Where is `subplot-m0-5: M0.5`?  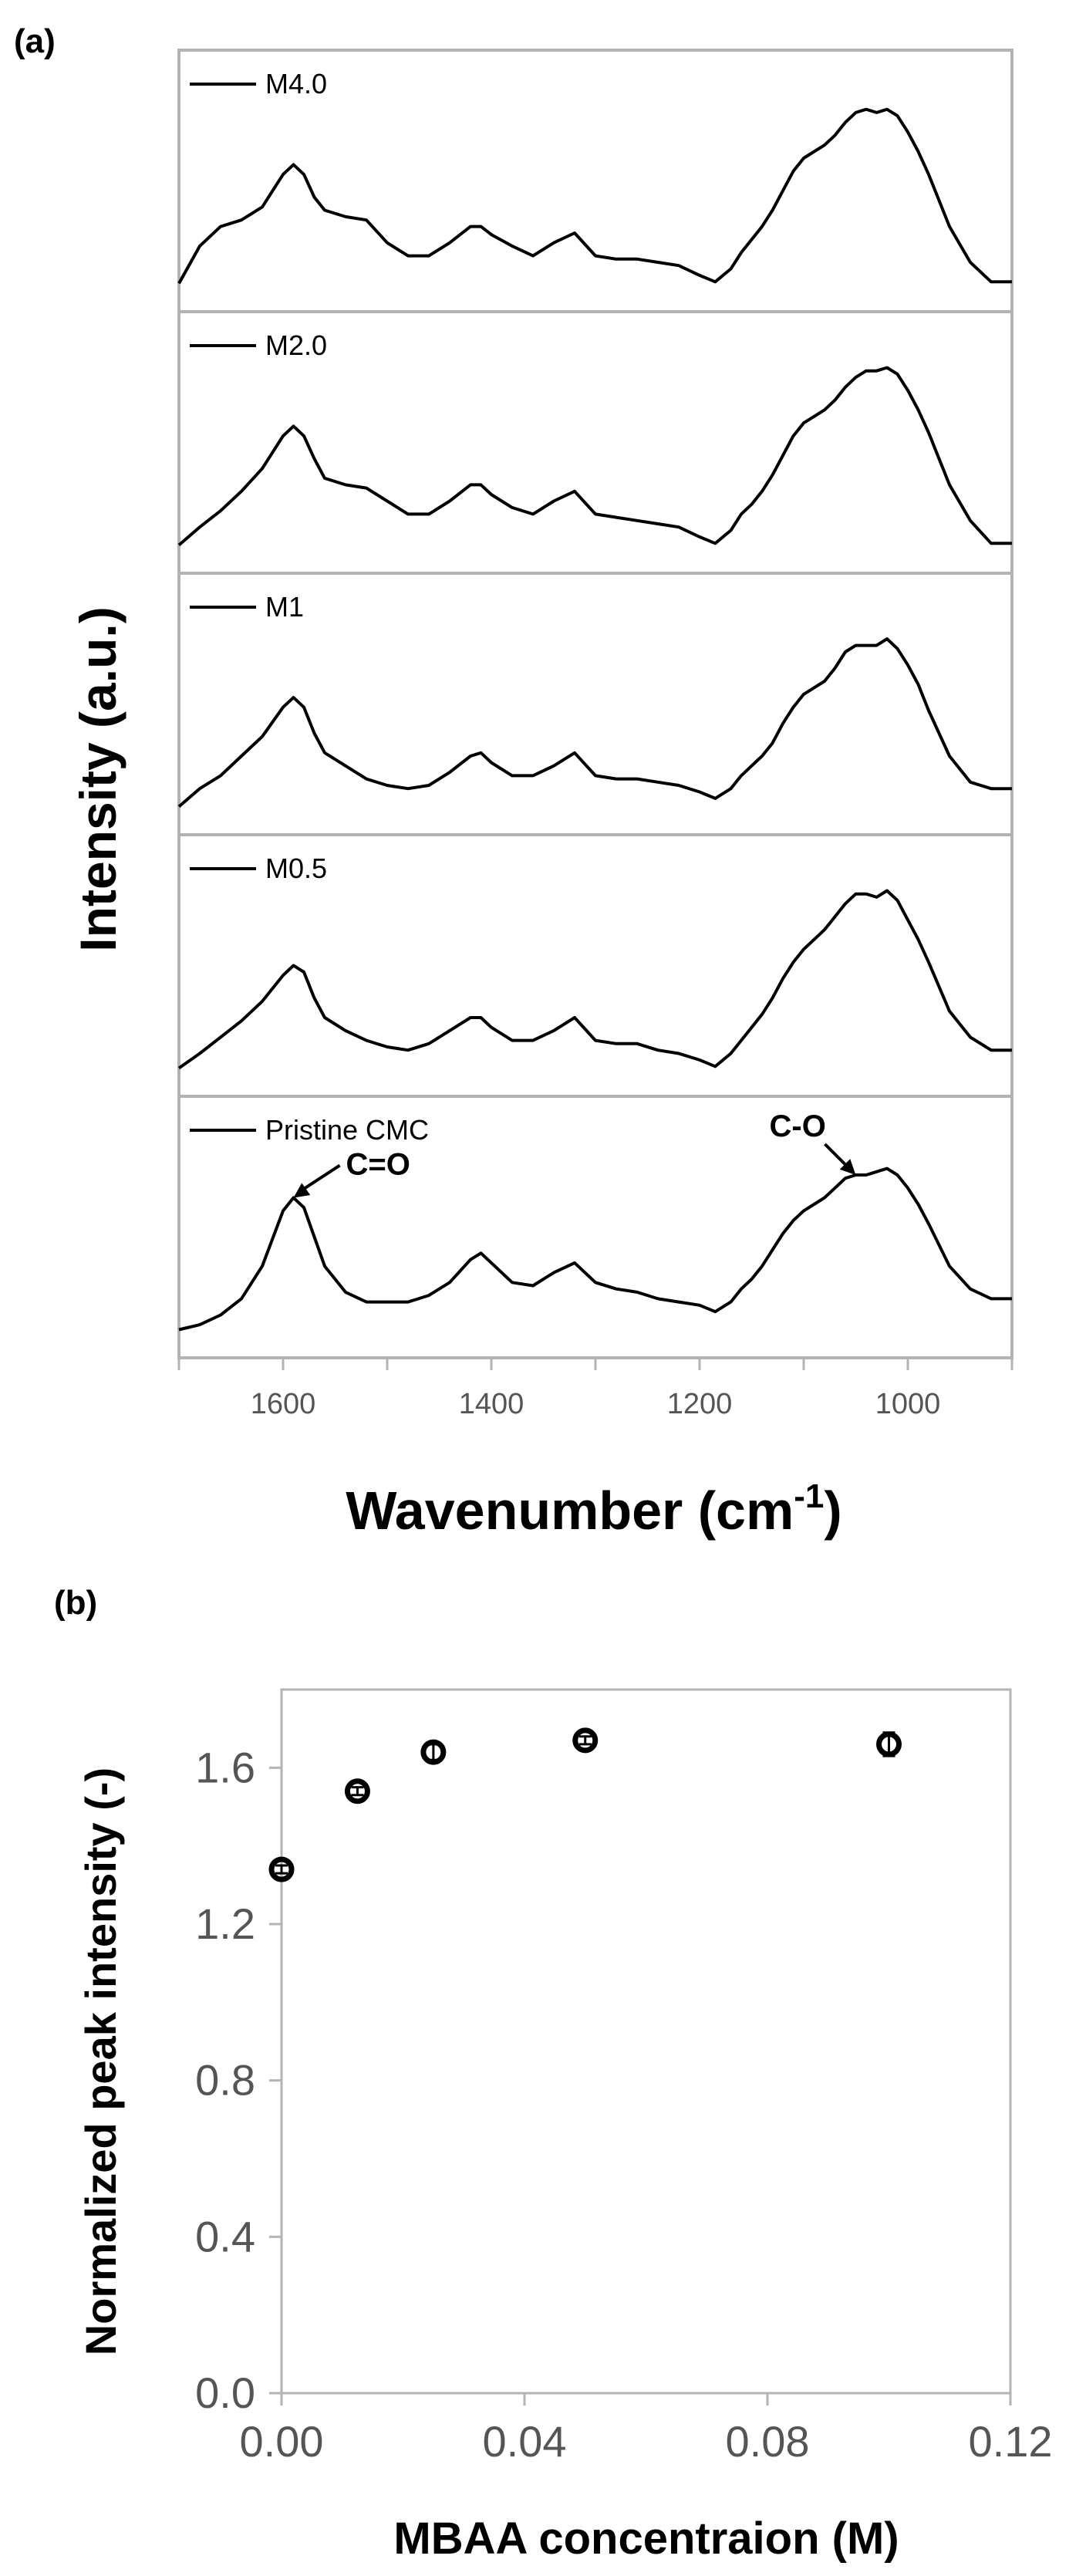 subplot-m0-5: M0.5 is located at coordinates (595, 965).